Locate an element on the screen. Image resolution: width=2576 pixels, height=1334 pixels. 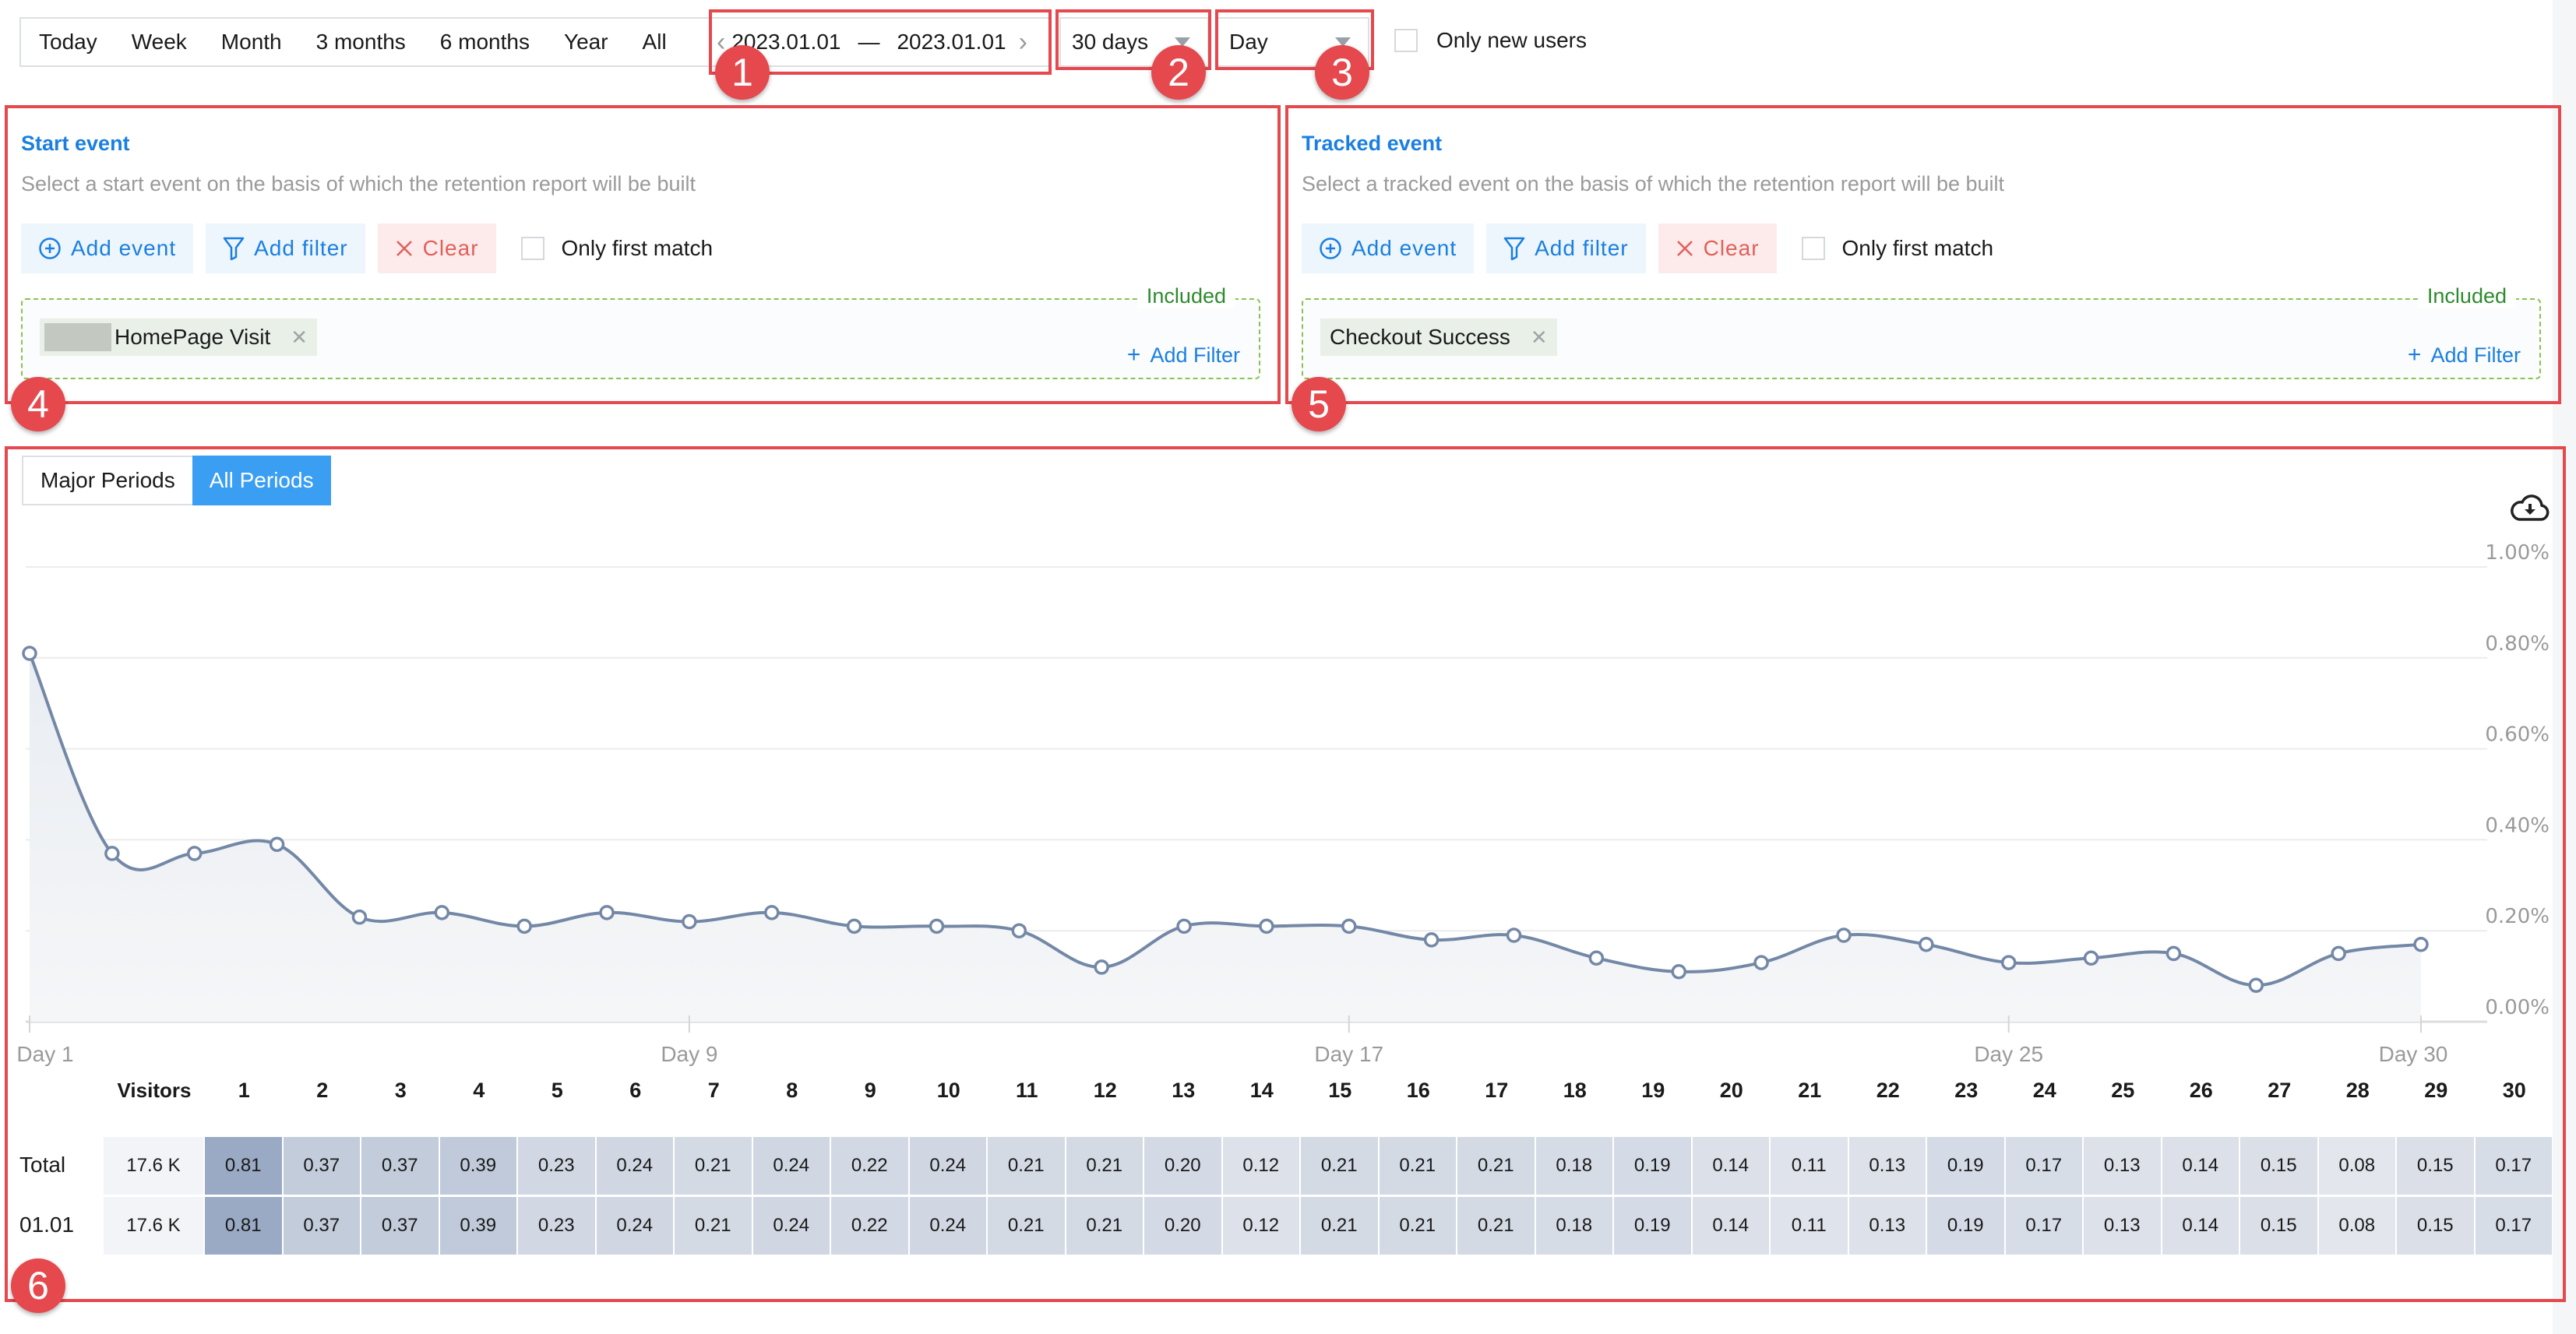
date-range-end: 2023.01.01 is located at coordinates (951, 42).